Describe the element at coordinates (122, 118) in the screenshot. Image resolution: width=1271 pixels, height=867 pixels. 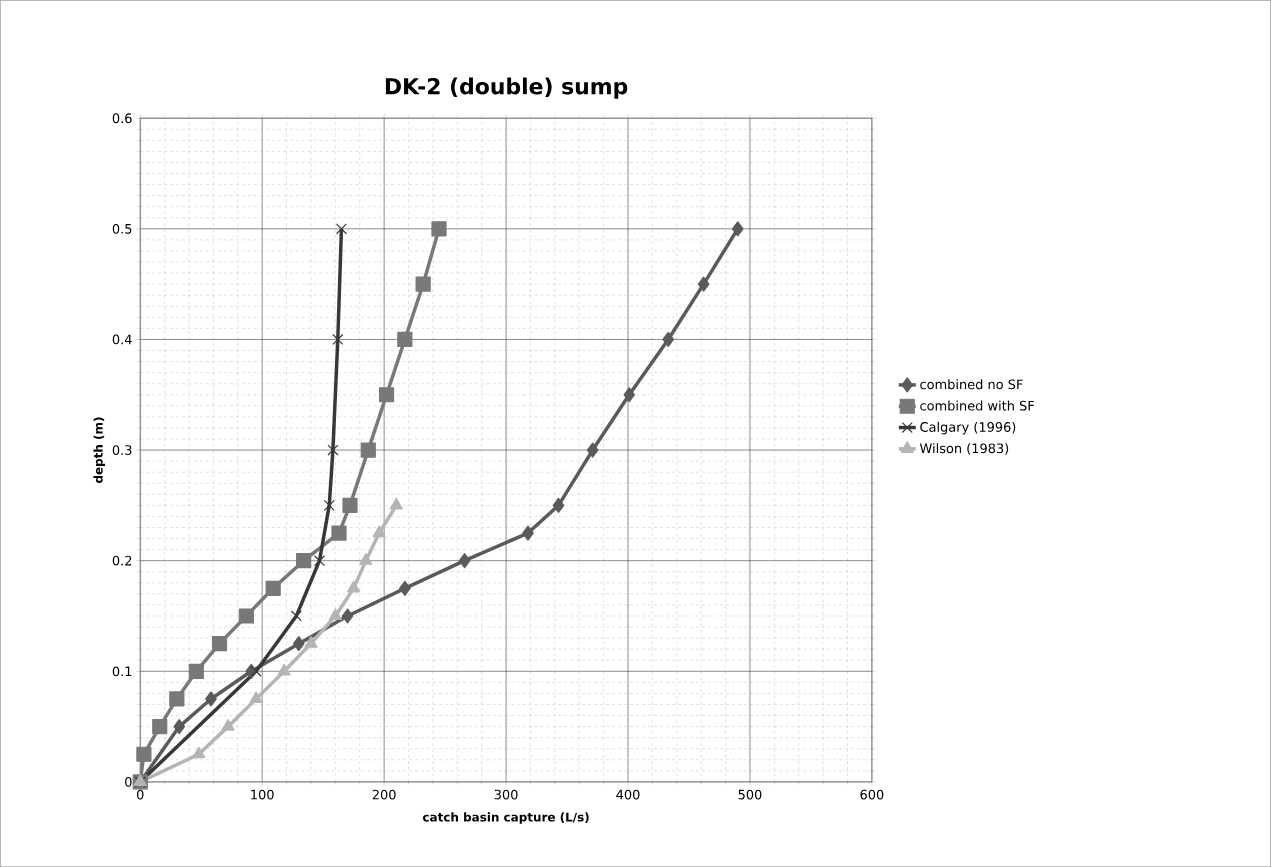
I see `y-tick-label: 0.6` at that location.